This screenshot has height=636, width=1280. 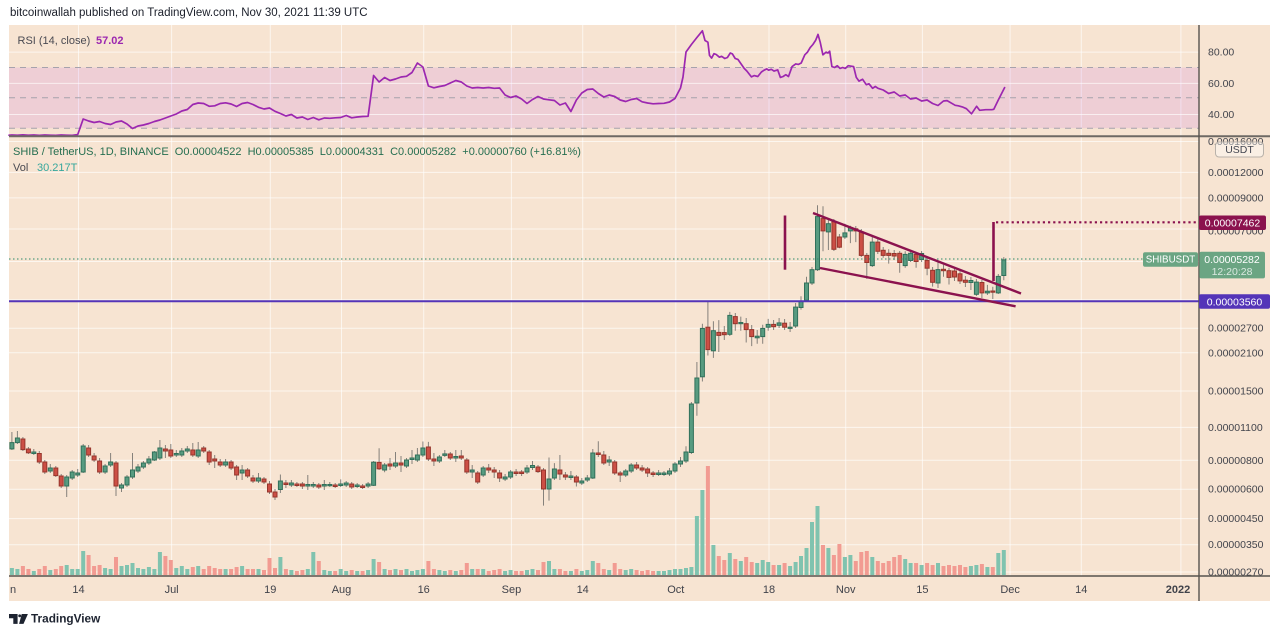 What do you see at coordinates (20, 168) in the screenshot?
I see `svg-text: Vol` at bounding box center [20, 168].